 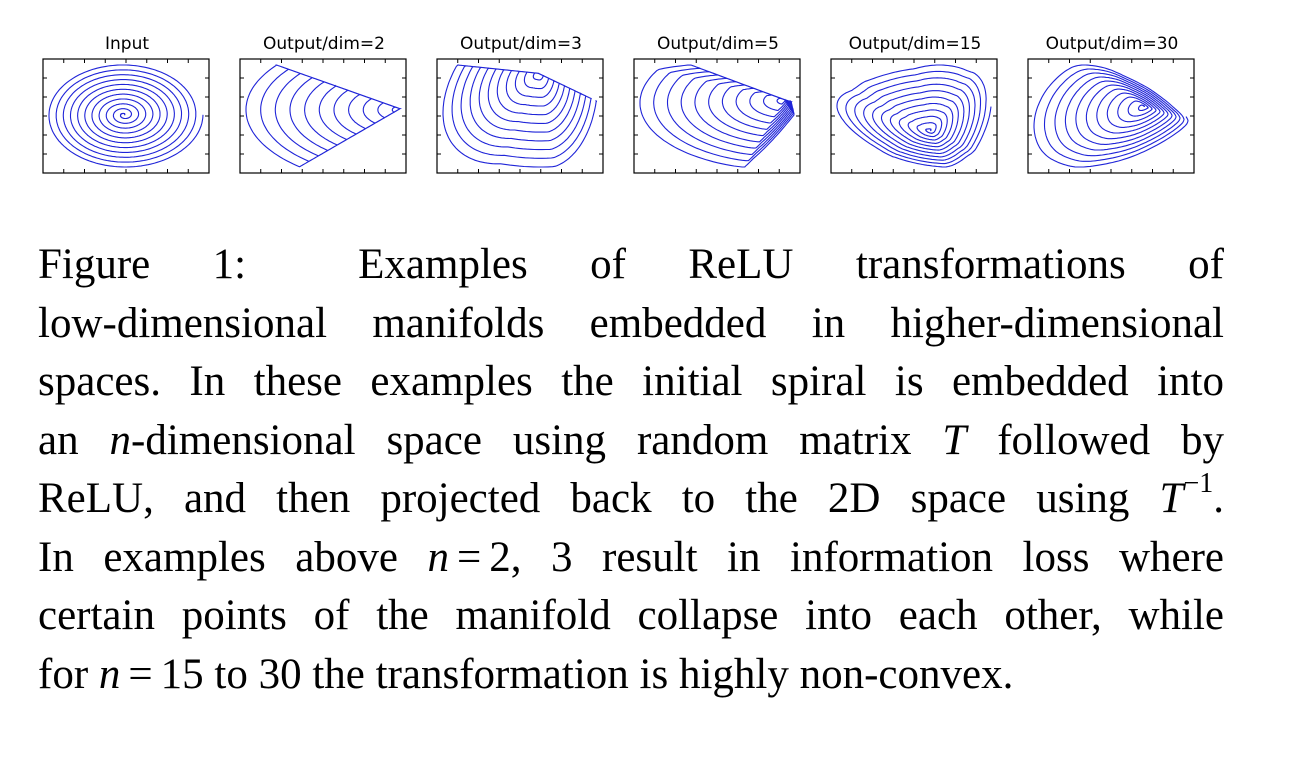 What do you see at coordinates (1112, 44) in the screenshot?
I see `panel-title: Output/dim=30` at bounding box center [1112, 44].